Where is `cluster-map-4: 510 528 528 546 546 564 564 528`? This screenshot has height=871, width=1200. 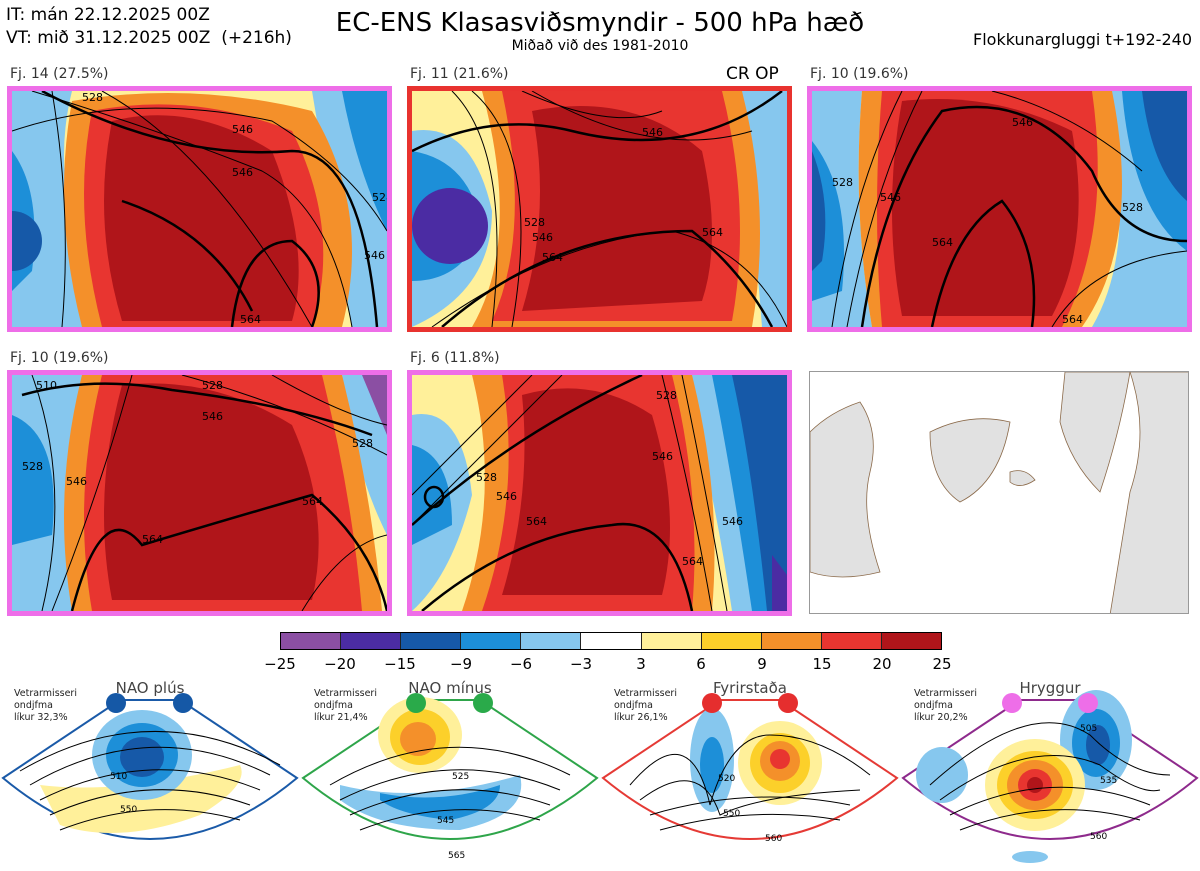
cluster-map-4: 510 528 528 546 546 564 564 528 is located at coordinates (199, 493).